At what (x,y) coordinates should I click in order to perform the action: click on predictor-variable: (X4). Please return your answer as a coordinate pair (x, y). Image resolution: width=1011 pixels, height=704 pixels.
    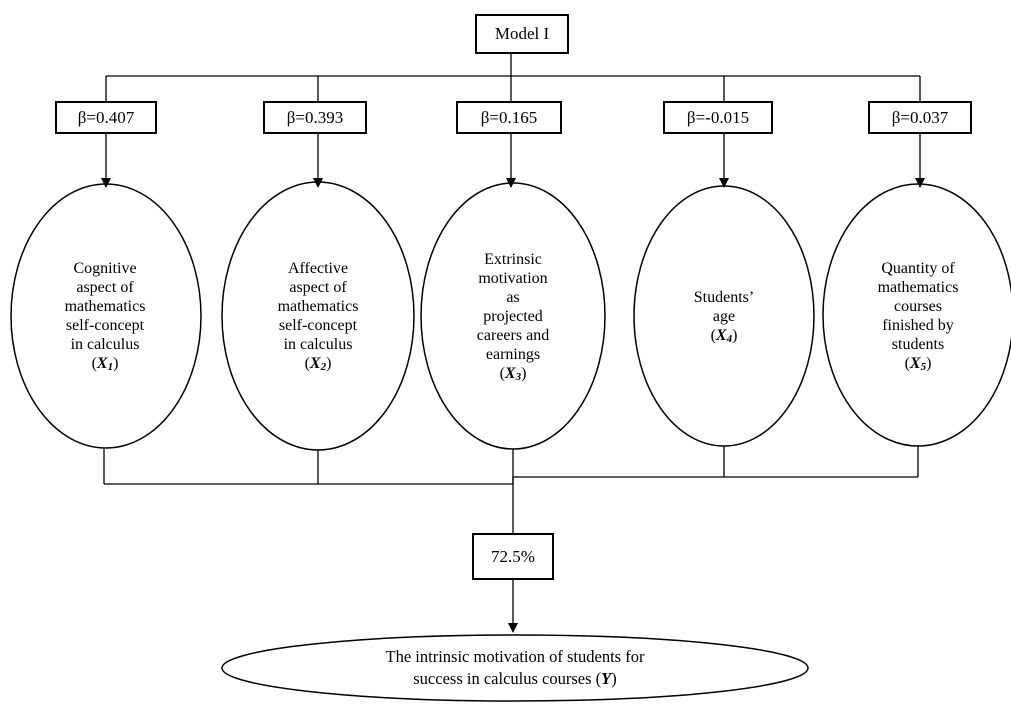
    Looking at the image, I should click on (724, 335).